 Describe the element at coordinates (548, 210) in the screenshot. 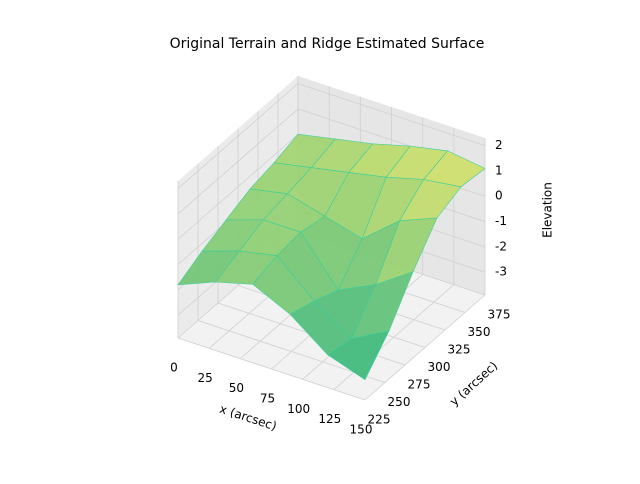

I see `z-axis-label: Elevation` at that location.